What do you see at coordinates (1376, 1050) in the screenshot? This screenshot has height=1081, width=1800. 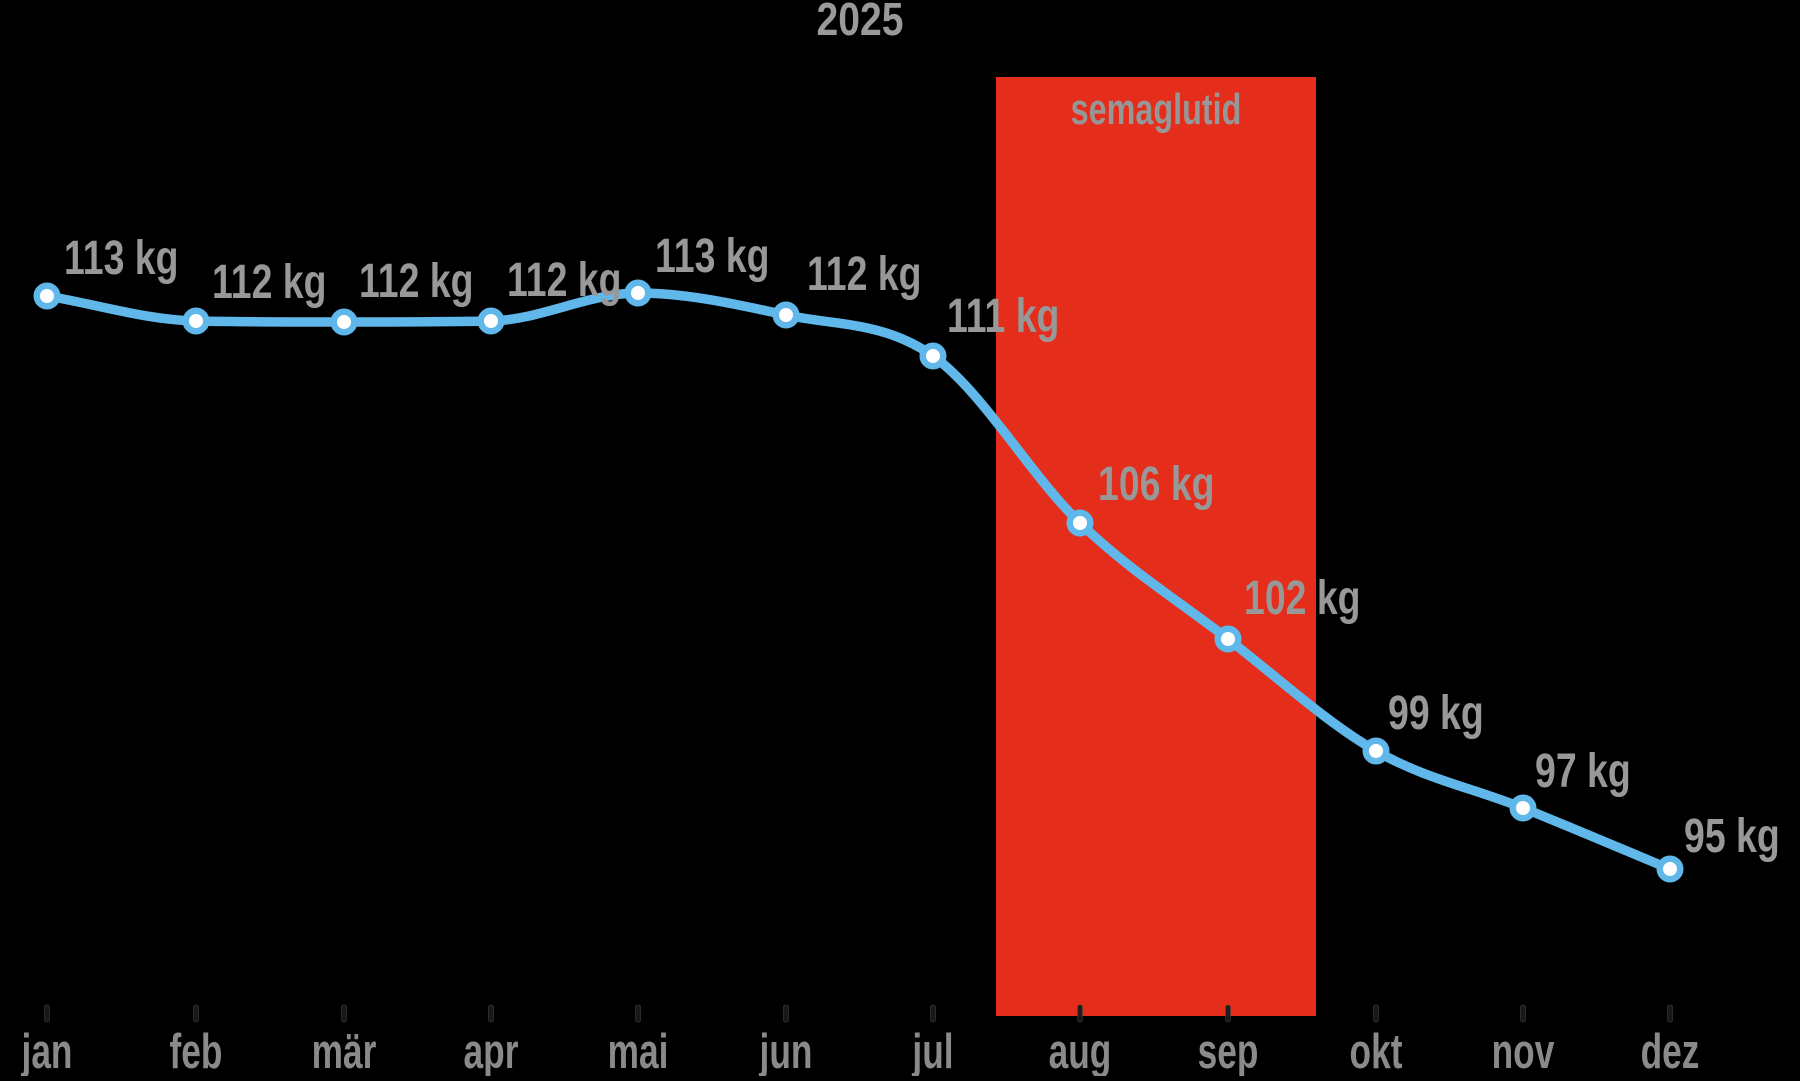 I see `svg-text: okt` at bounding box center [1376, 1050].